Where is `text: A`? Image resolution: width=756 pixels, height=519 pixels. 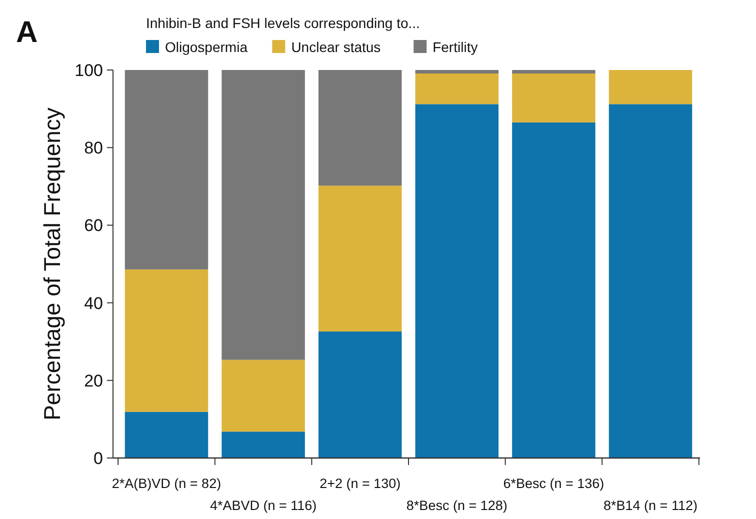
text: A is located at coordinates (27, 32).